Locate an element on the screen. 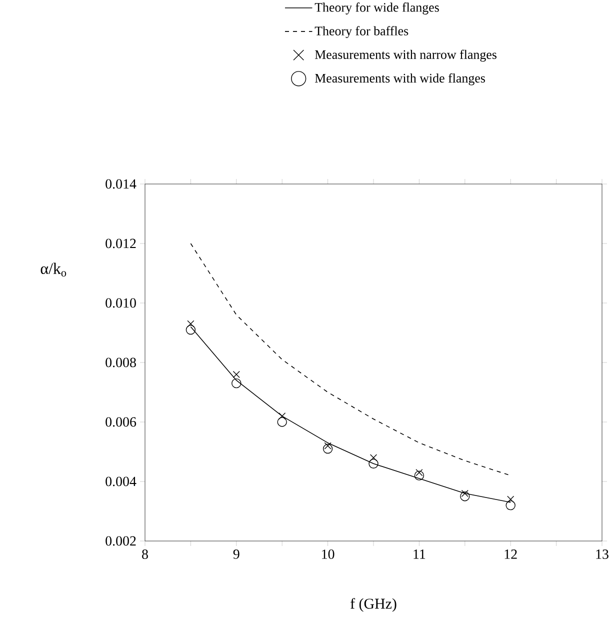 This screenshot has height=635, width=613. x-tick-label: 11 is located at coordinates (420, 554).